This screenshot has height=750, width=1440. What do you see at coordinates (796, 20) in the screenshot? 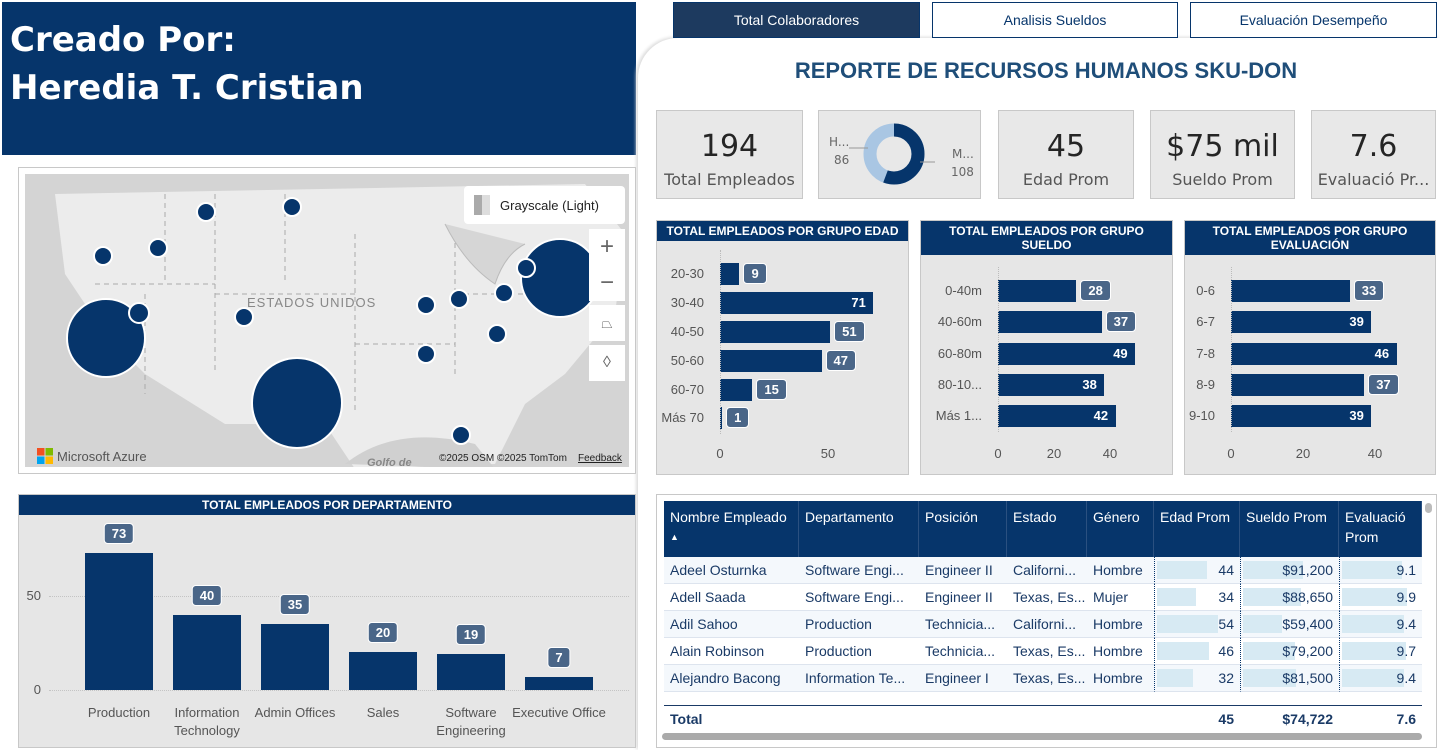
I see `tab-total-colaboradores: Total Colaboradores` at bounding box center [796, 20].